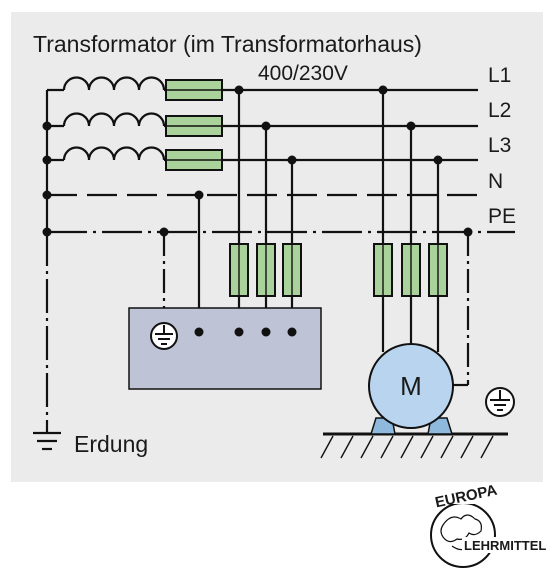 The width and height of the screenshot is (553, 576). I want to click on europa-lehrmittel-logo: EUROPA LEHRMITTEL, so click(488, 525).